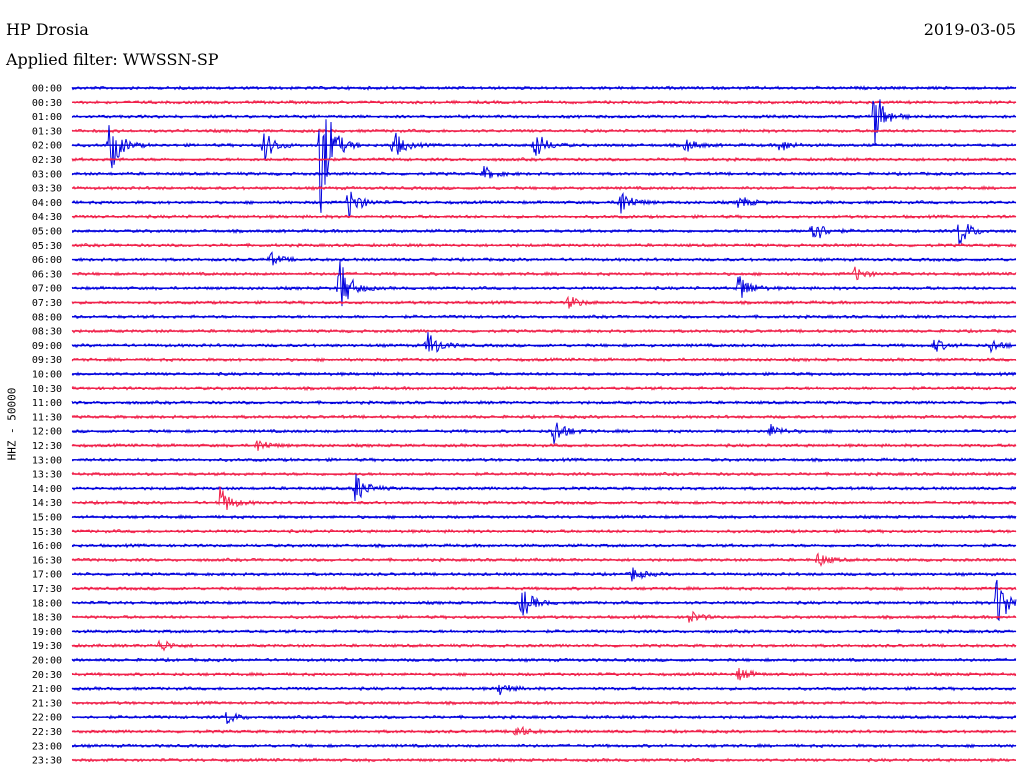  What do you see at coordinates (47, 174) in the screenshot?
I see `time-tick-label: 03:00` at bounding box center [47, 174].